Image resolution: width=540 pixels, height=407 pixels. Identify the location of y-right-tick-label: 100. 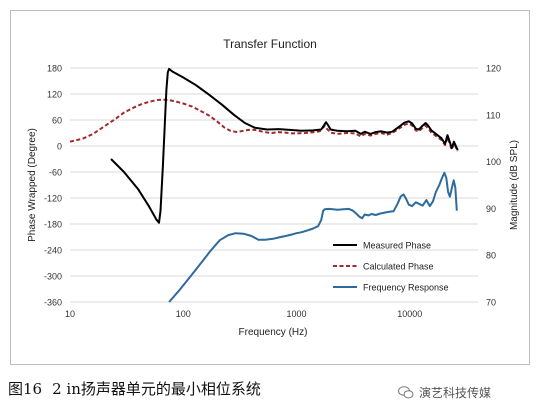
(493, 162).